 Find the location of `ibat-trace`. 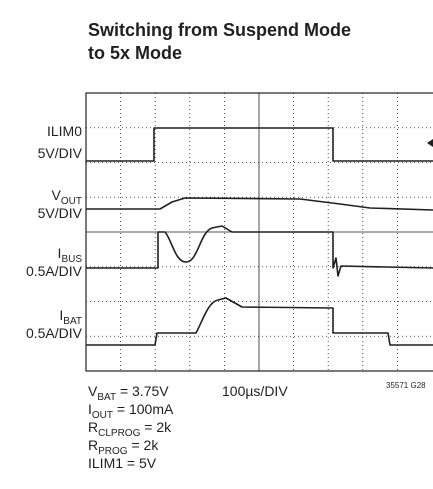

ibat-trace is located at coordinates (259, 321).